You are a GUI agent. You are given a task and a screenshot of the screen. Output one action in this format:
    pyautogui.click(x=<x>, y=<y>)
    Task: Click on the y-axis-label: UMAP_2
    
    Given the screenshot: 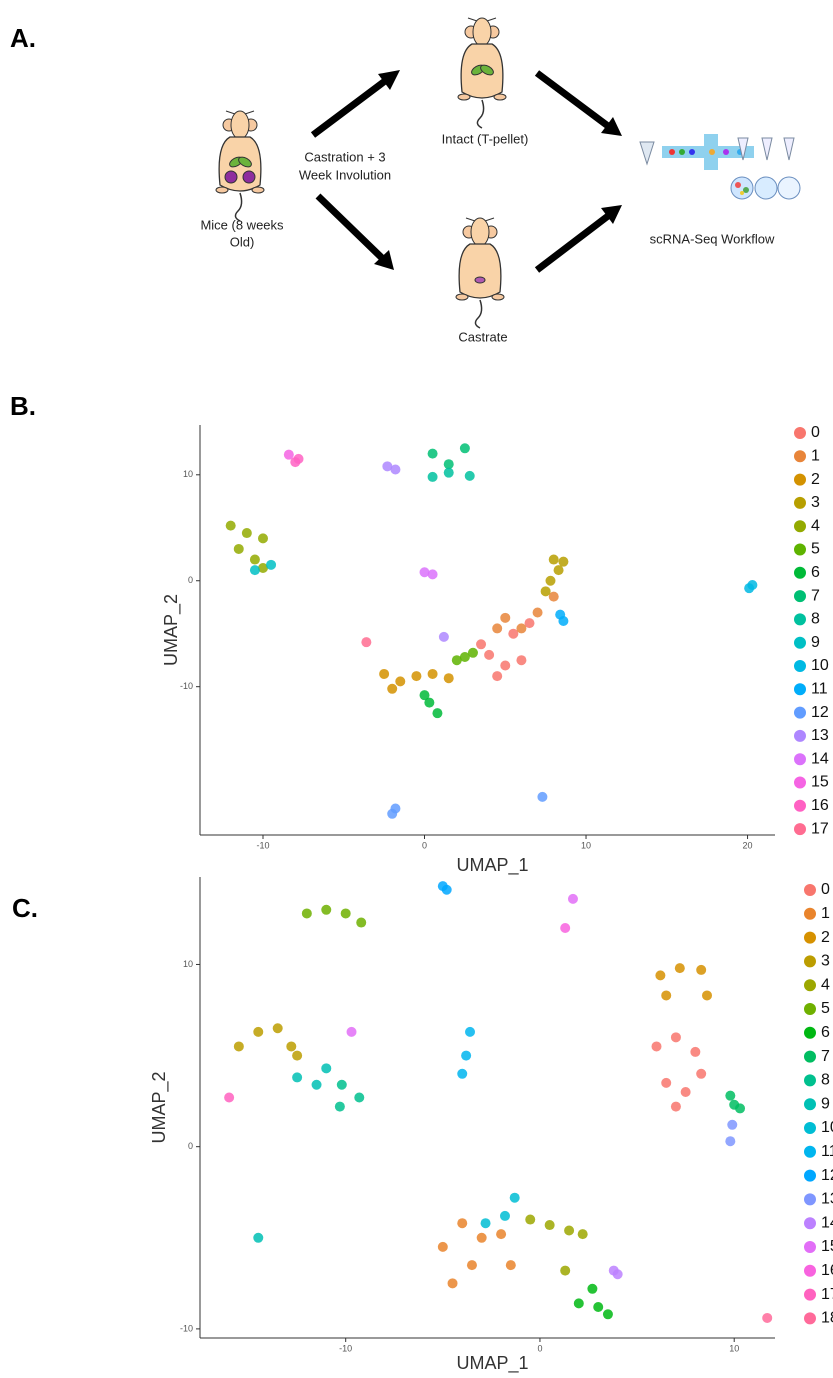 What is the action you would take?
    pyautogui.click(x=171, y=630)
    